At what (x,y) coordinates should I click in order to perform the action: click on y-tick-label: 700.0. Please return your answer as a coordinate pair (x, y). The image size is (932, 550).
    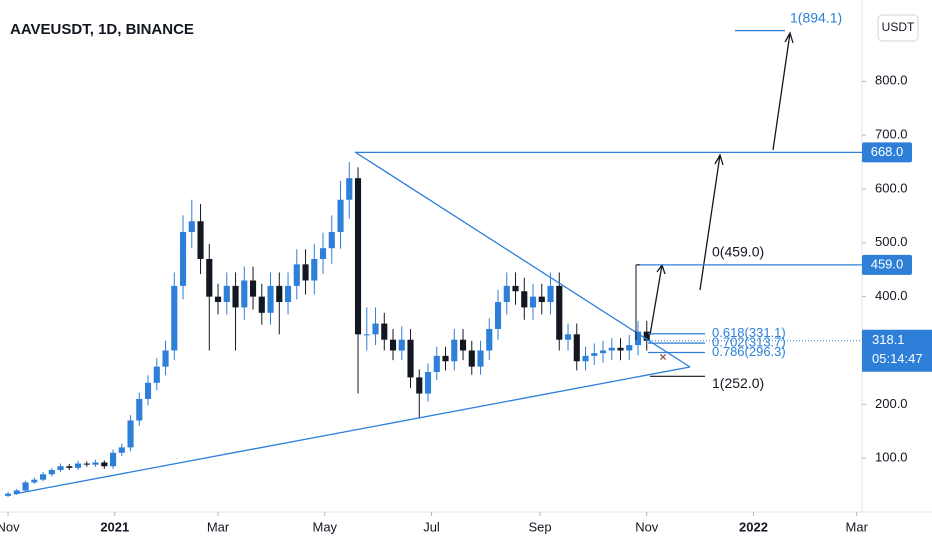
    Looking at the image, I should click on (891, 134).